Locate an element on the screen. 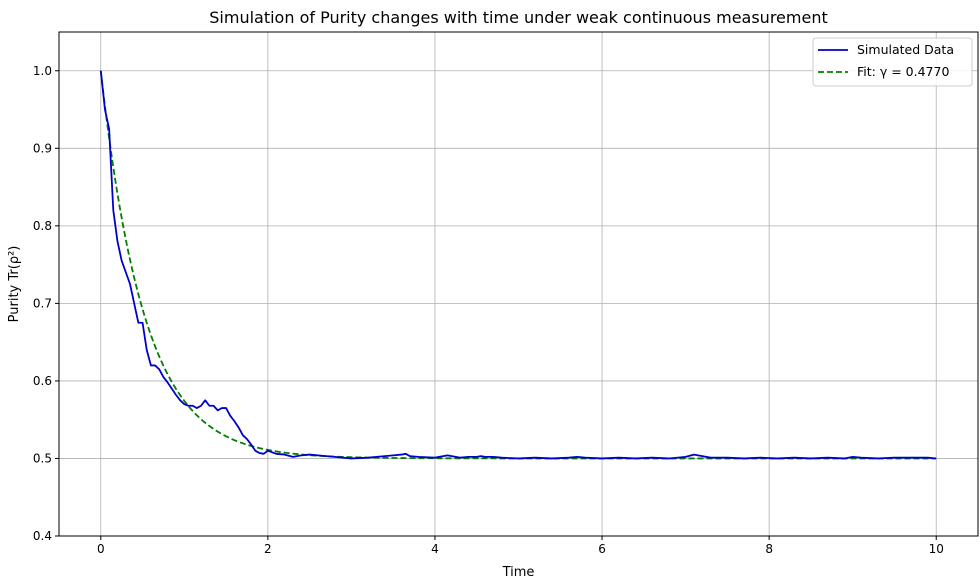  y-tick-label: 0.4 is located at coordinates (42, 536).